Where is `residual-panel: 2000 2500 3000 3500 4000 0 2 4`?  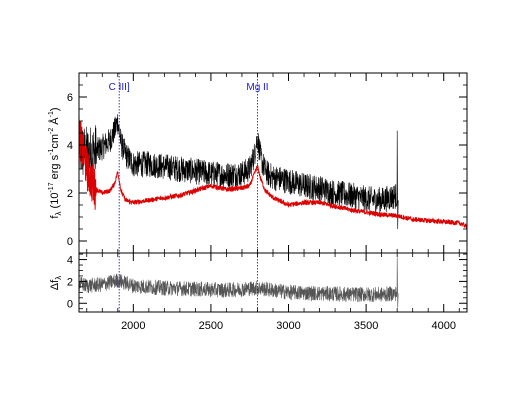
residual-panel: 2000 2500 3000 3500 4000 0 2 4 is located at coordinates (267, 292).